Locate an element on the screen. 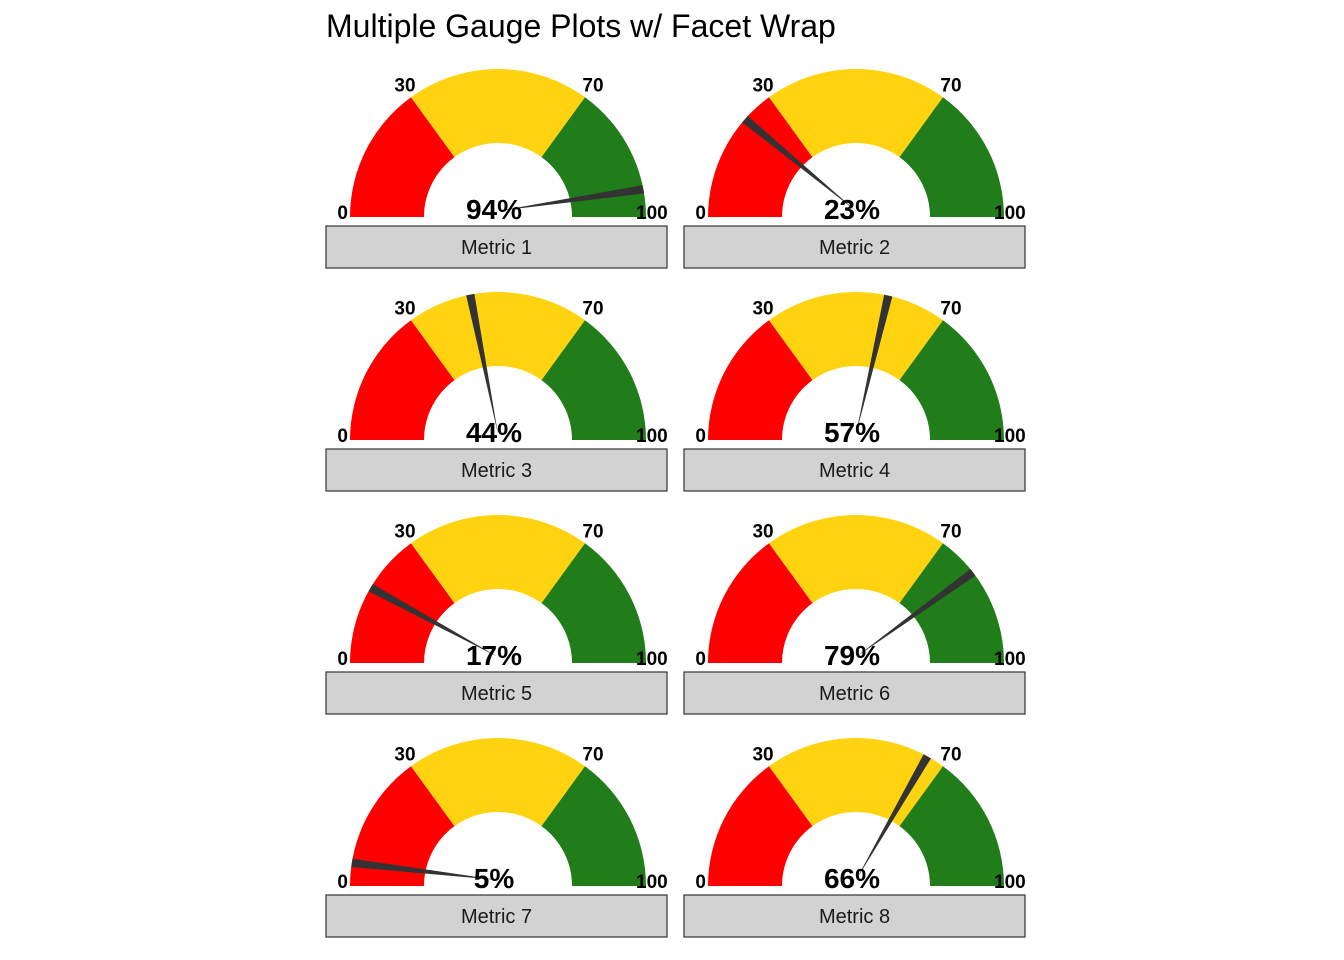 This screenshot has height=960, width=1344. facet-strip-label: Metric 2 is located at coordinates (854, 248).